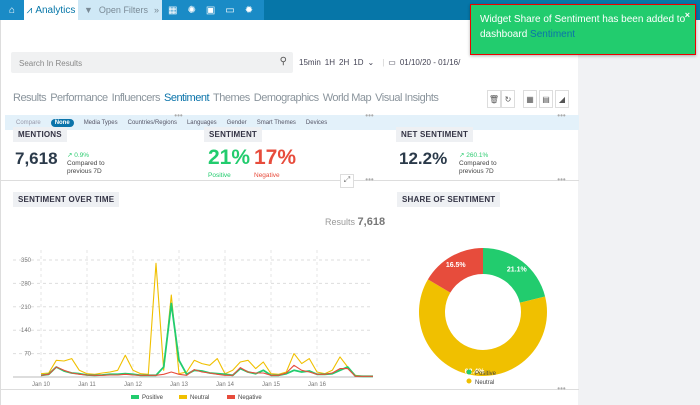  What do you see at coordinates (153, 397) in the screenshot?
I see `legend-label: Positive` at bounding box center [153, 397].